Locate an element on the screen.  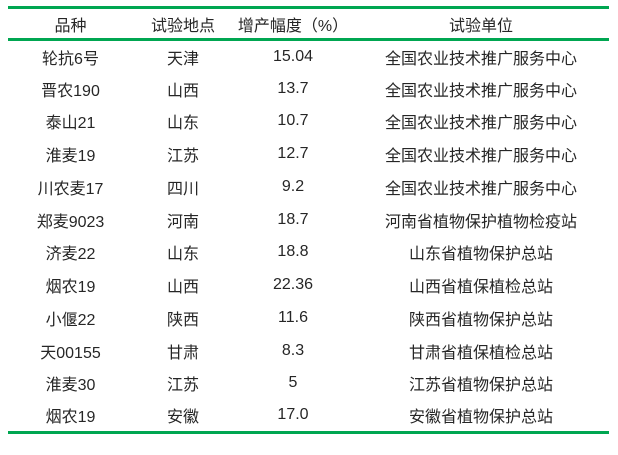
table-row: 晋农190 山西 13.7 全国农业技术推广服务中心 is located at coordinates (308, 88).